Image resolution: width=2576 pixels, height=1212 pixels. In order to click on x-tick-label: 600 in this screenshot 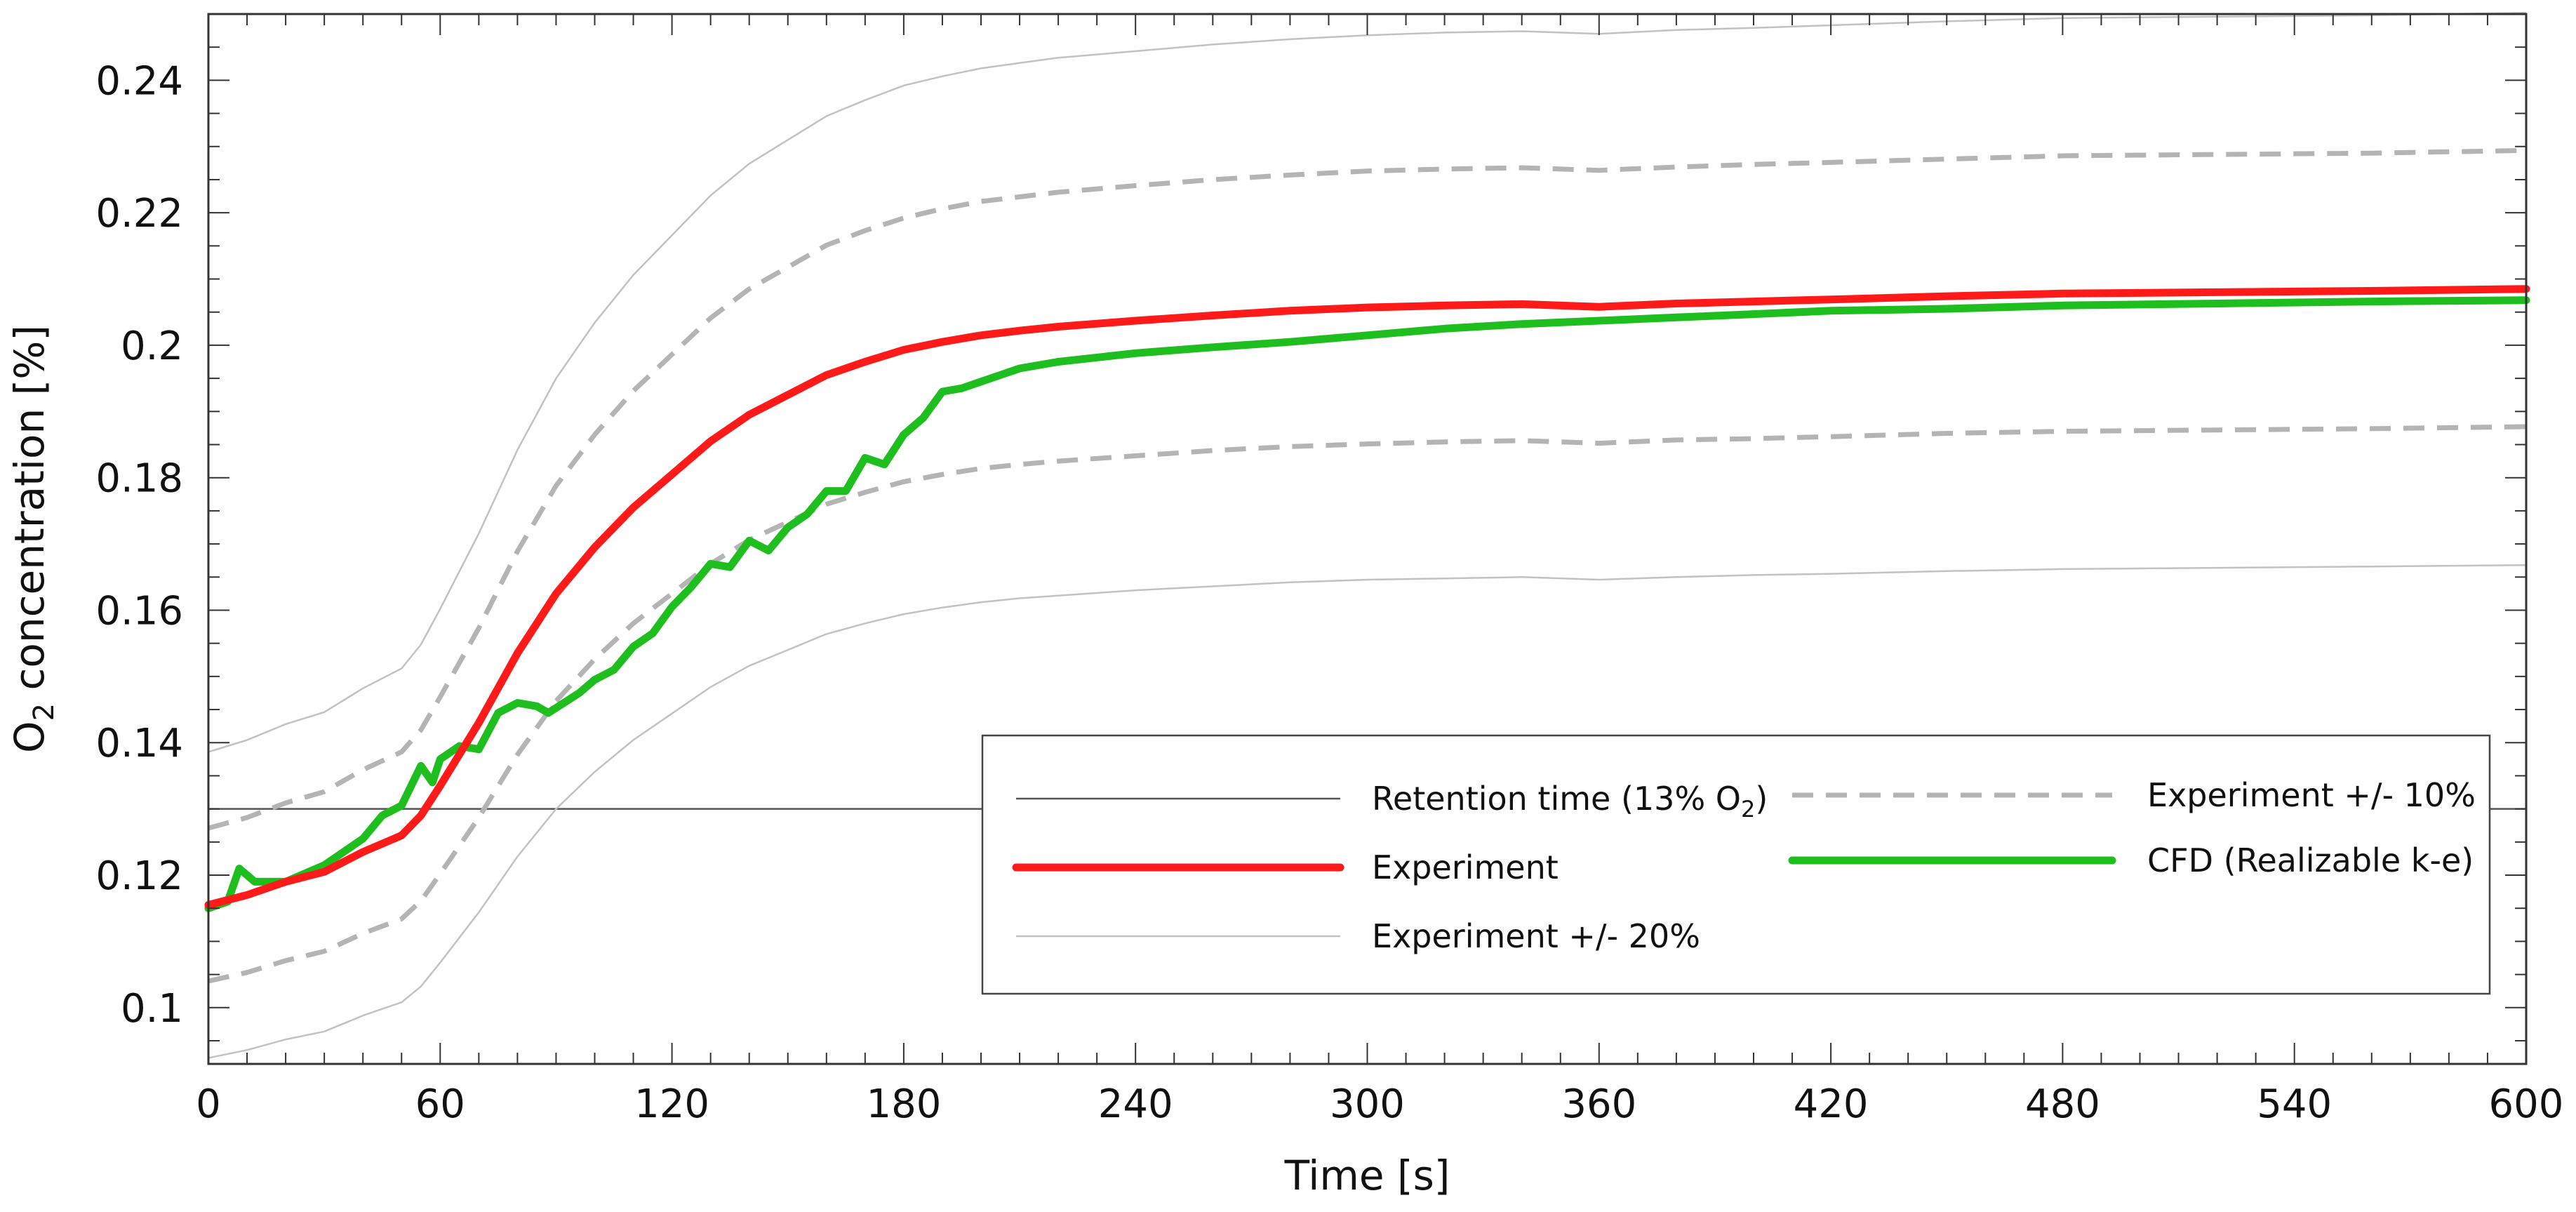, I will do `click(2526, 1104)`.